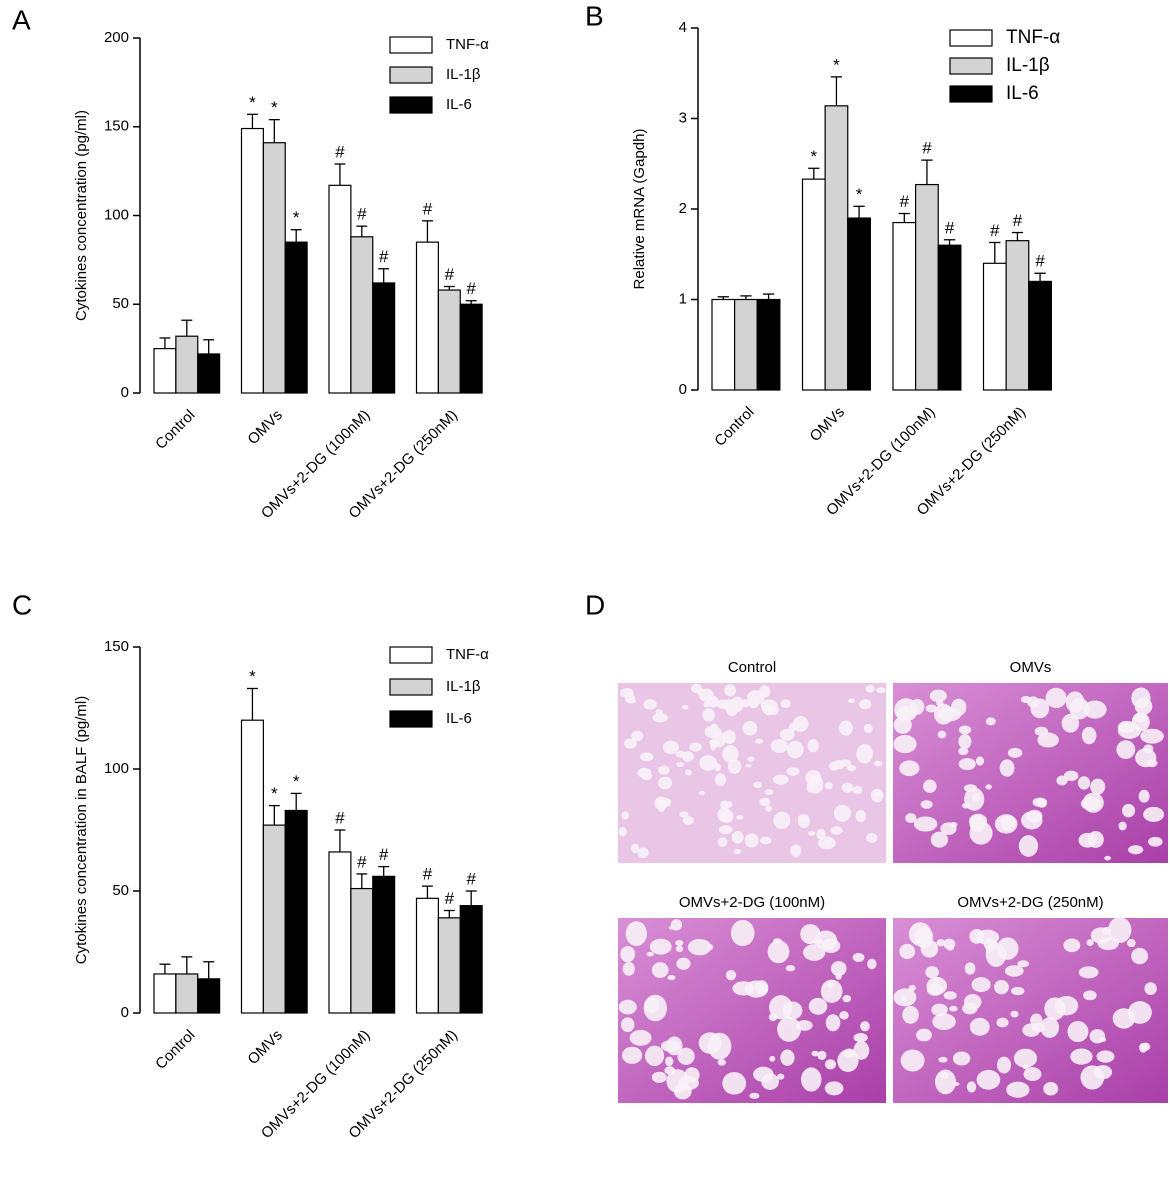  What do you see at coordinates (594, 15) in the screenshot?
I see `panel-label: B` at bounding box center [594, 15].